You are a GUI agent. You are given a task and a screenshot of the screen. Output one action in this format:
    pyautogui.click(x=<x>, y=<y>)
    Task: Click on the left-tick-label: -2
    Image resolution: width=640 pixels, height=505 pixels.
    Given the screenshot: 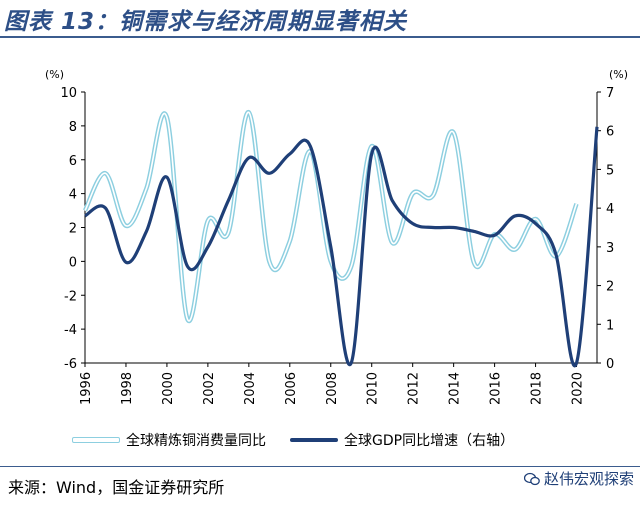 What is the action you would take?
    pyautogui.click(x=70, y=296)
    